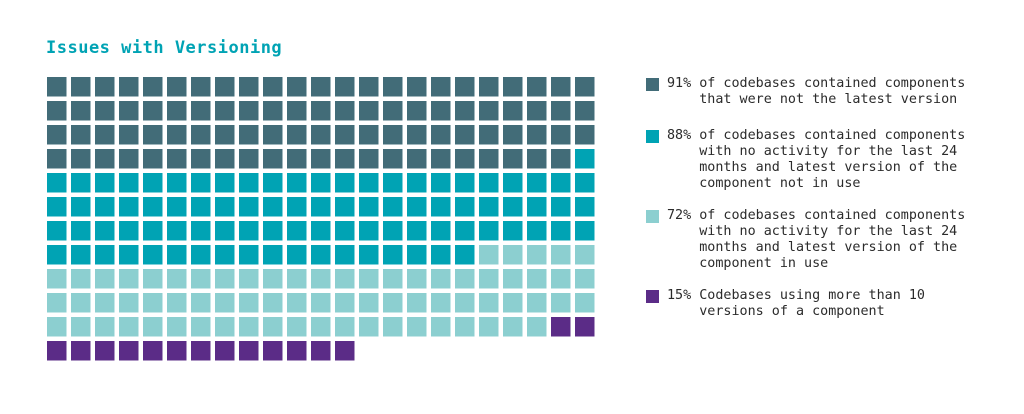 Image resolution: width=1024 pixels, height=414 pixels. What do you see at coordinates (679, 215) in the screenshot?
I see `legend-percent: 72%` at bounding box center [679, 215].